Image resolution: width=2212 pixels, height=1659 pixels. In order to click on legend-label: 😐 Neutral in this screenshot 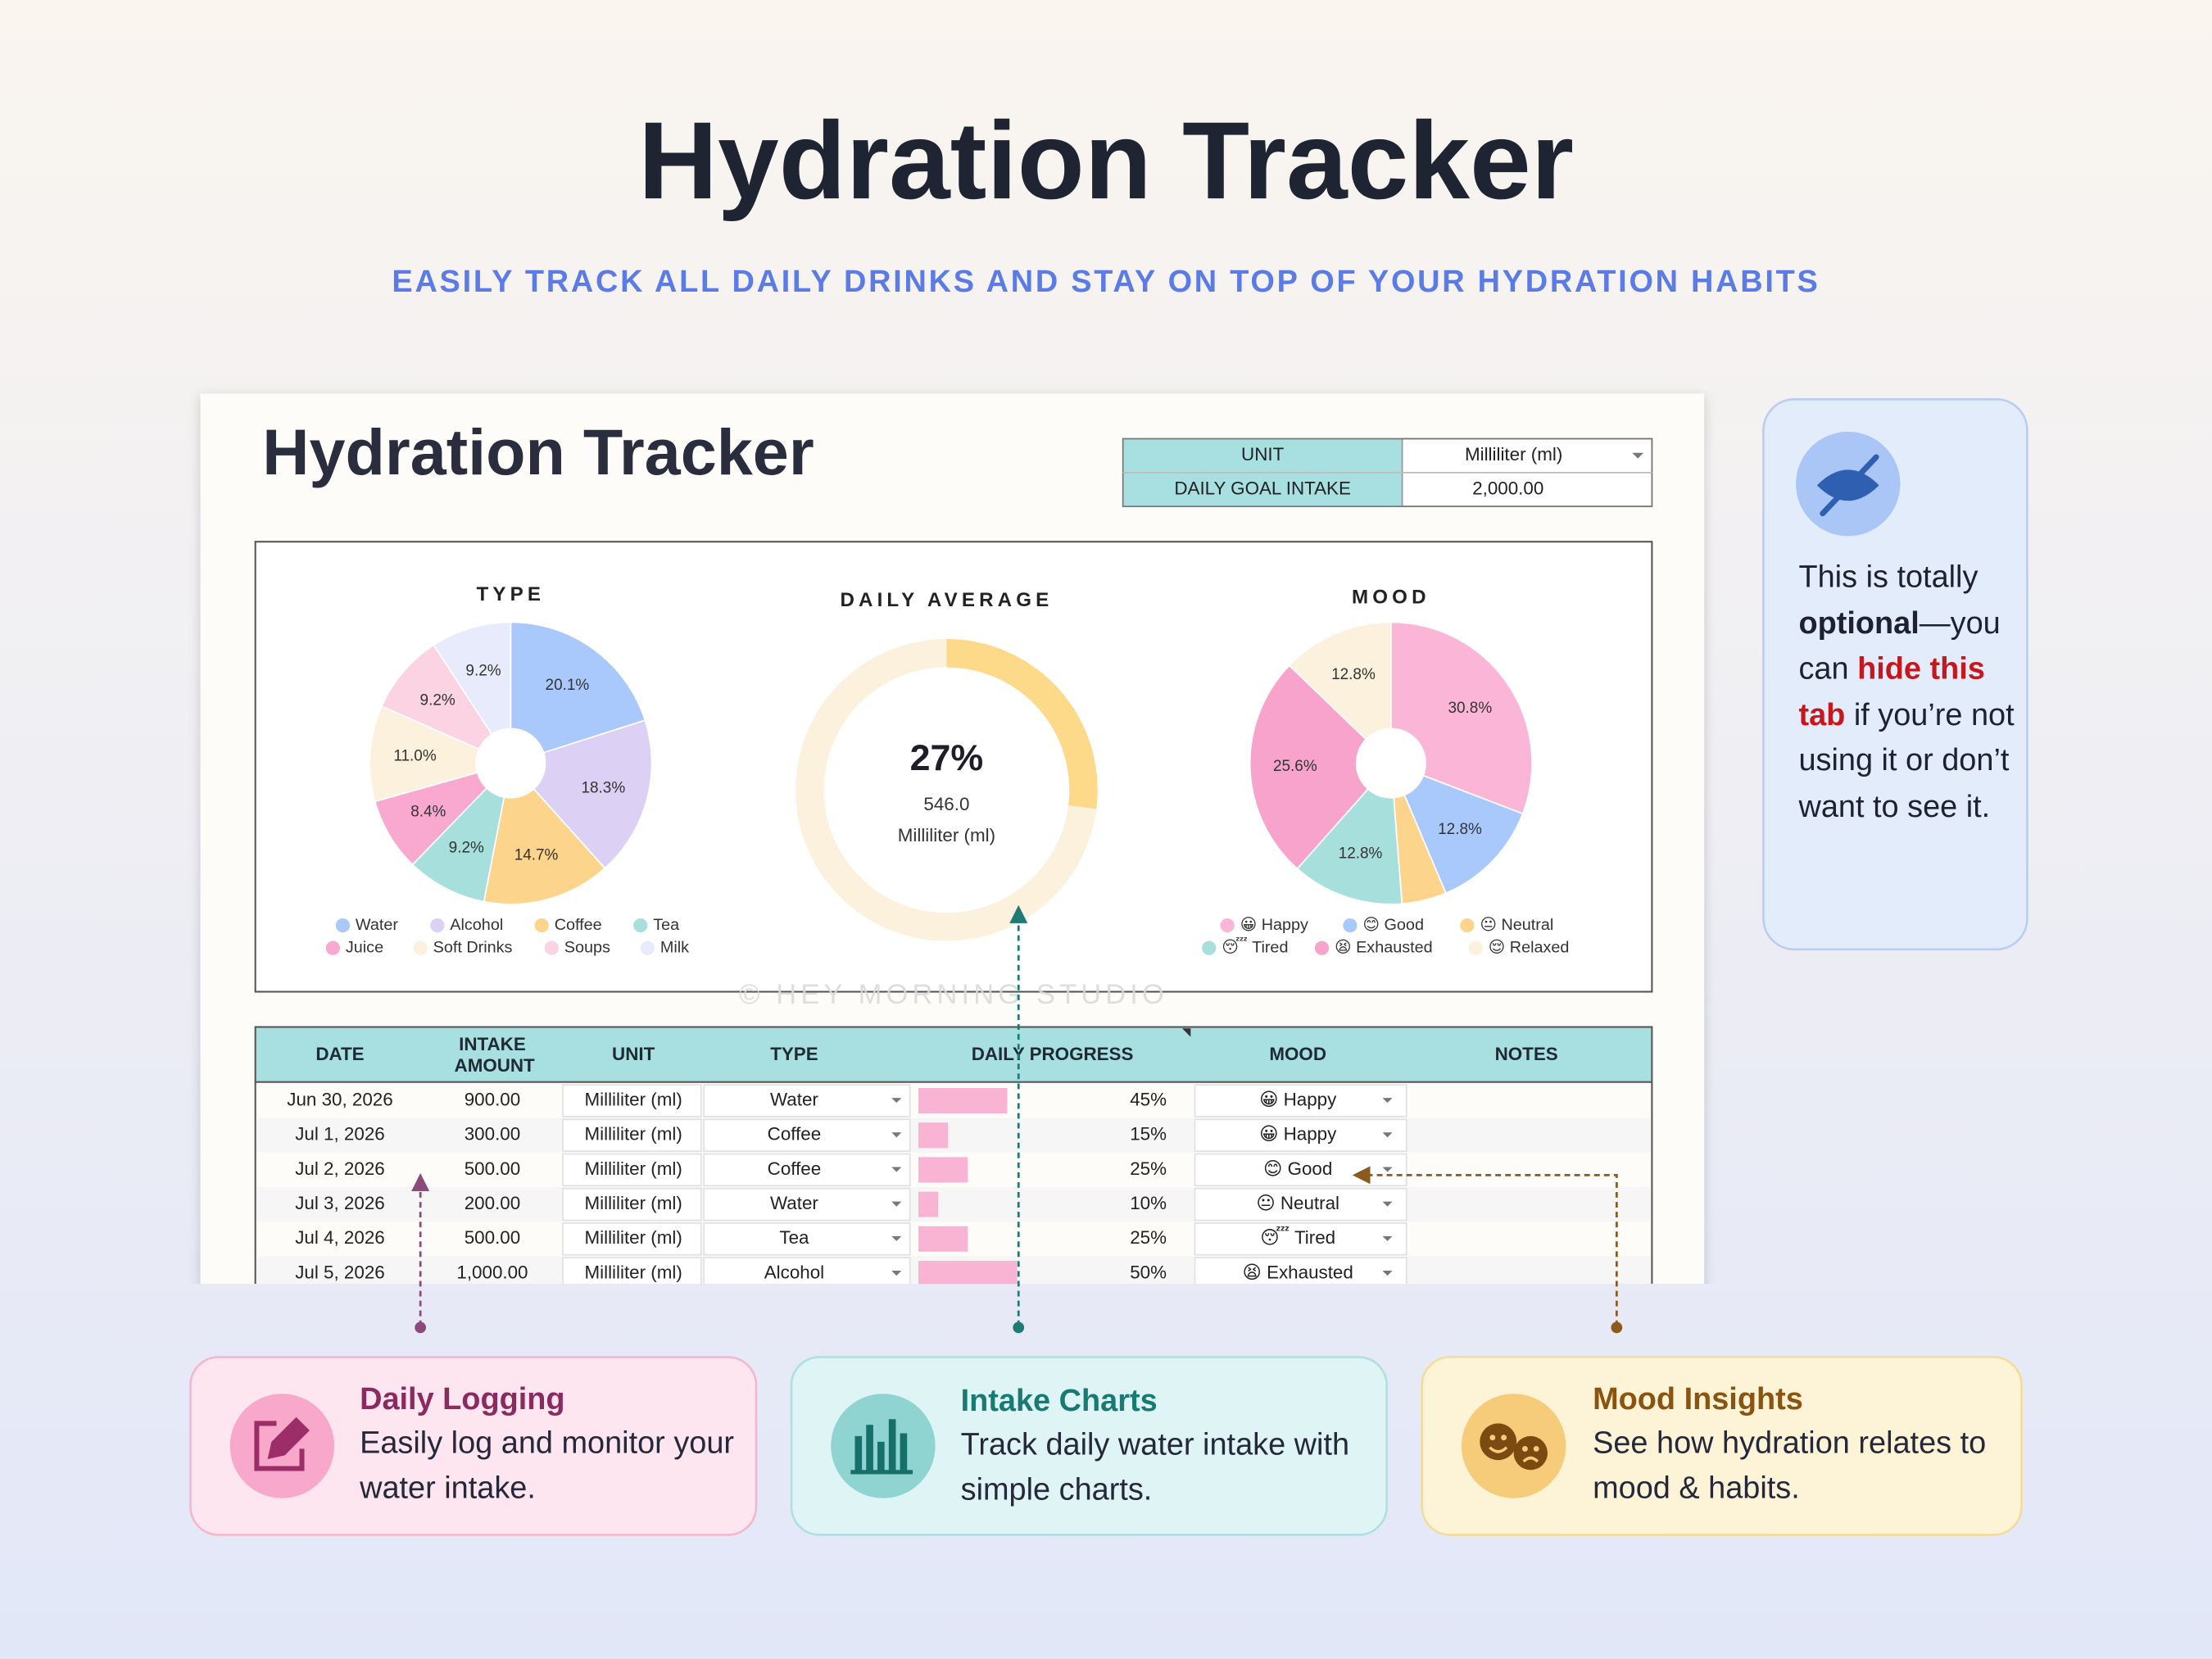, I will do `click(1516, 925)`.